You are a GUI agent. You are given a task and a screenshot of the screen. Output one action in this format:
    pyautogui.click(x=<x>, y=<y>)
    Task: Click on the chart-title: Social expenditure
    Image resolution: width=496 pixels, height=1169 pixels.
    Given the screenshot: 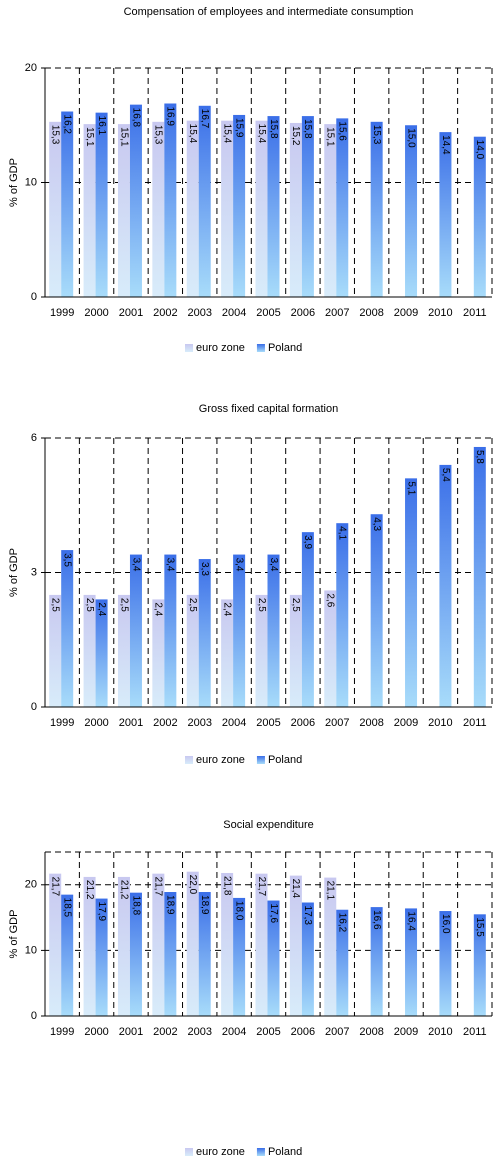 What is the action you would take?
    pyautogui.click(x=268, y=825)
    